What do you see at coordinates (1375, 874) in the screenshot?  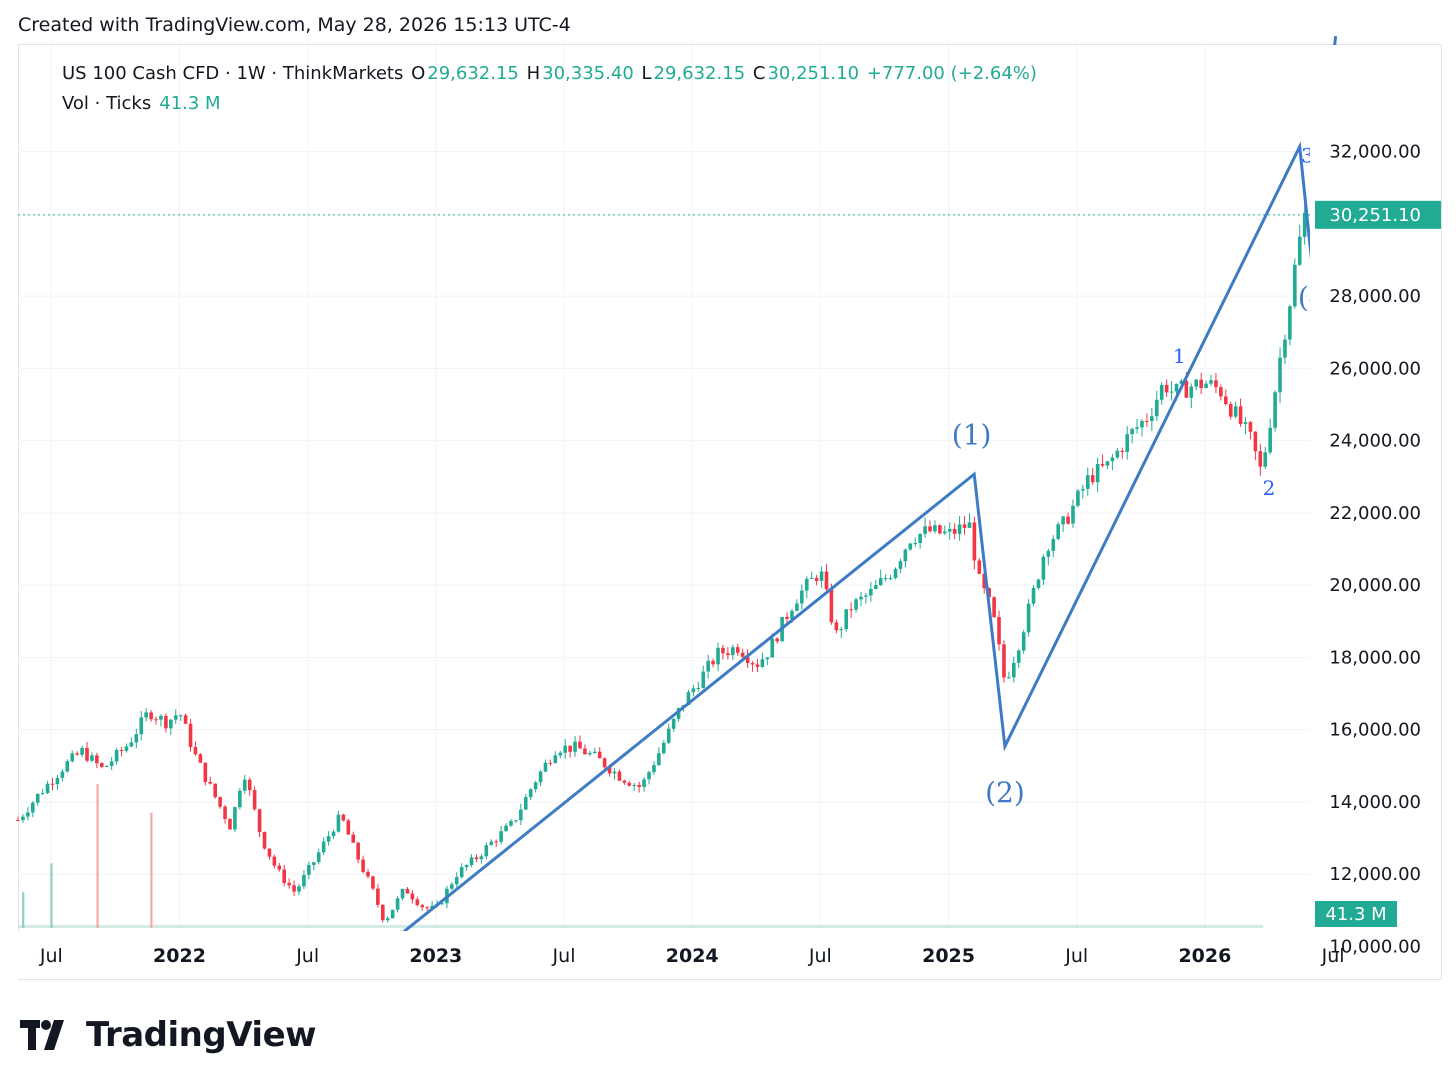 I see `price-axis-label: 12,000.00` at bounding box center [1375, 874].